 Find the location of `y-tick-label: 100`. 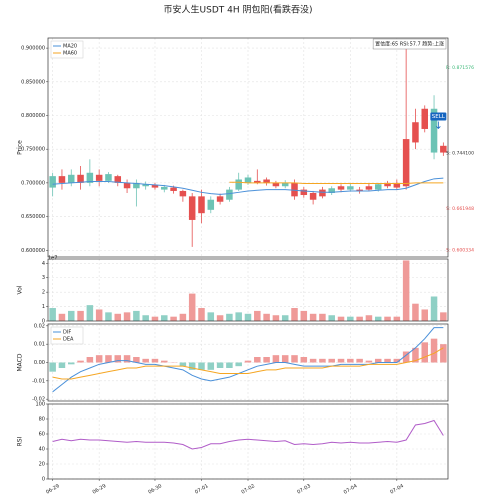

y-tick-label: 100 is located at coordinates (40, 405).